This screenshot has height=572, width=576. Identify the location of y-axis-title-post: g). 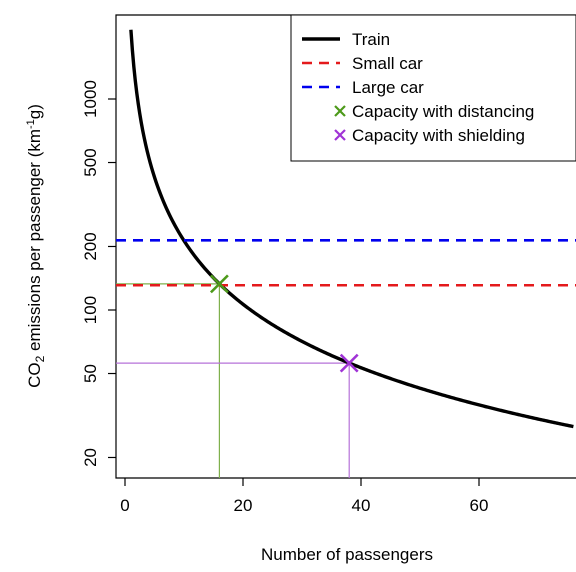
(34, 111).